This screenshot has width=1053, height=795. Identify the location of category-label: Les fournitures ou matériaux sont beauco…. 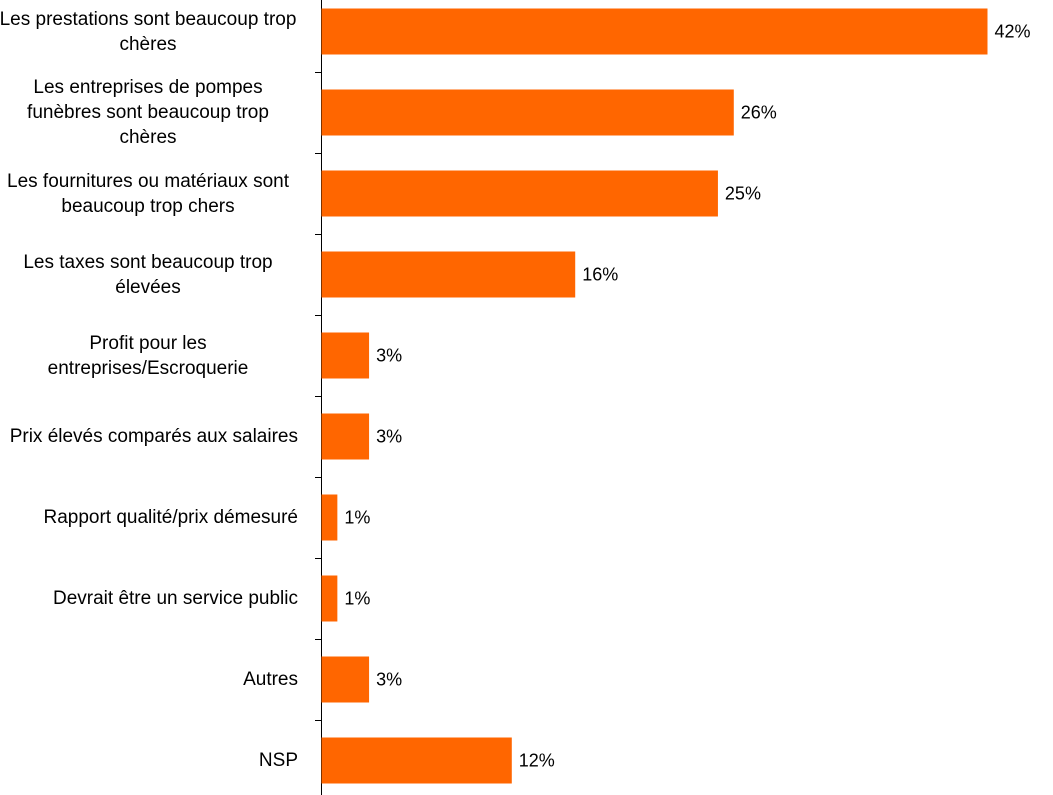
(148, 193).